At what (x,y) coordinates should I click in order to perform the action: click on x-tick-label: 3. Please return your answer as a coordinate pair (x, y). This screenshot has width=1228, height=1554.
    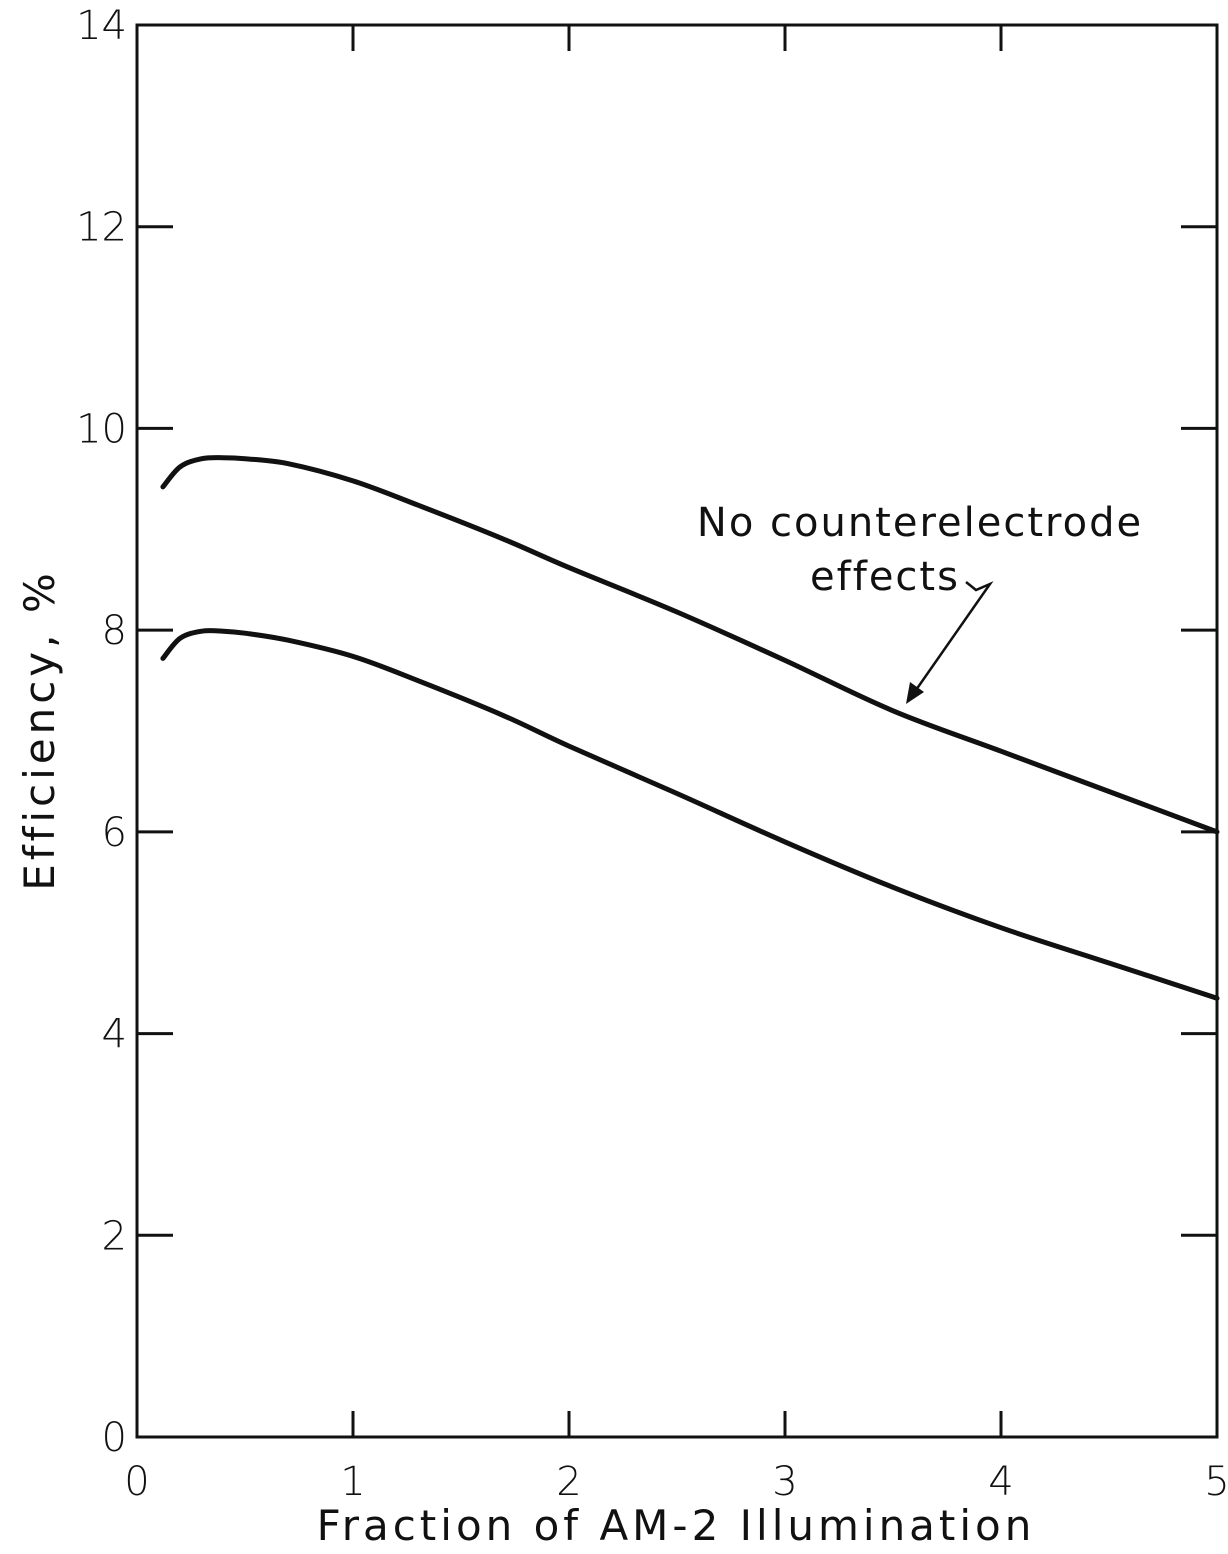
    Looking at the image, I should click on (784, 1482).